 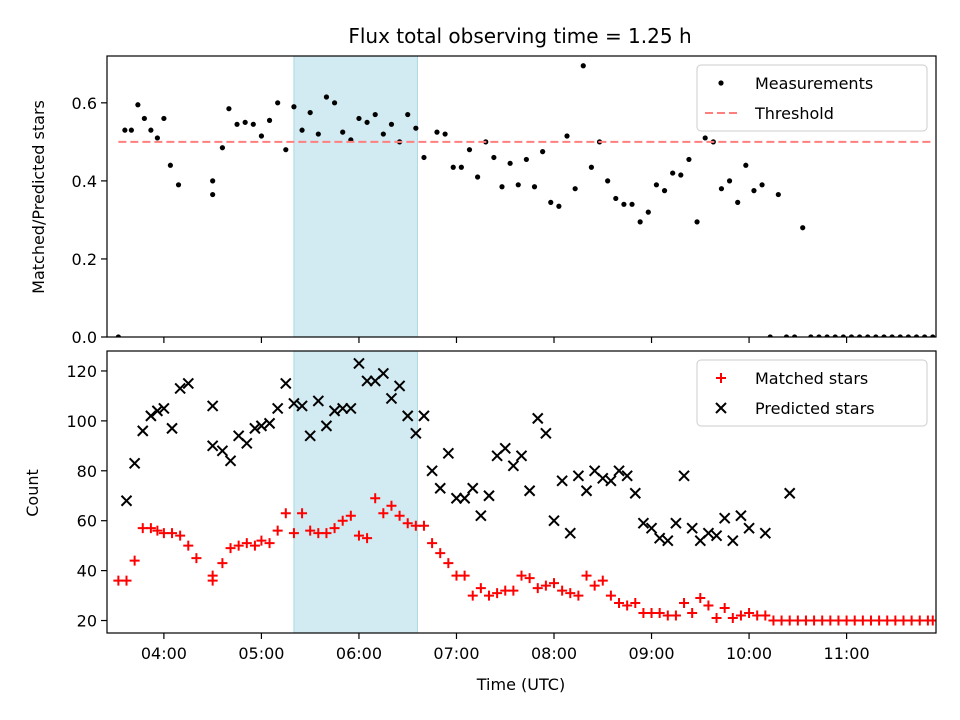 What do you see at coordinates (815, 408) in the screenshot?
I see `legend-label-predicted-stars: Predicted stars` at bounding box center [815, 408].